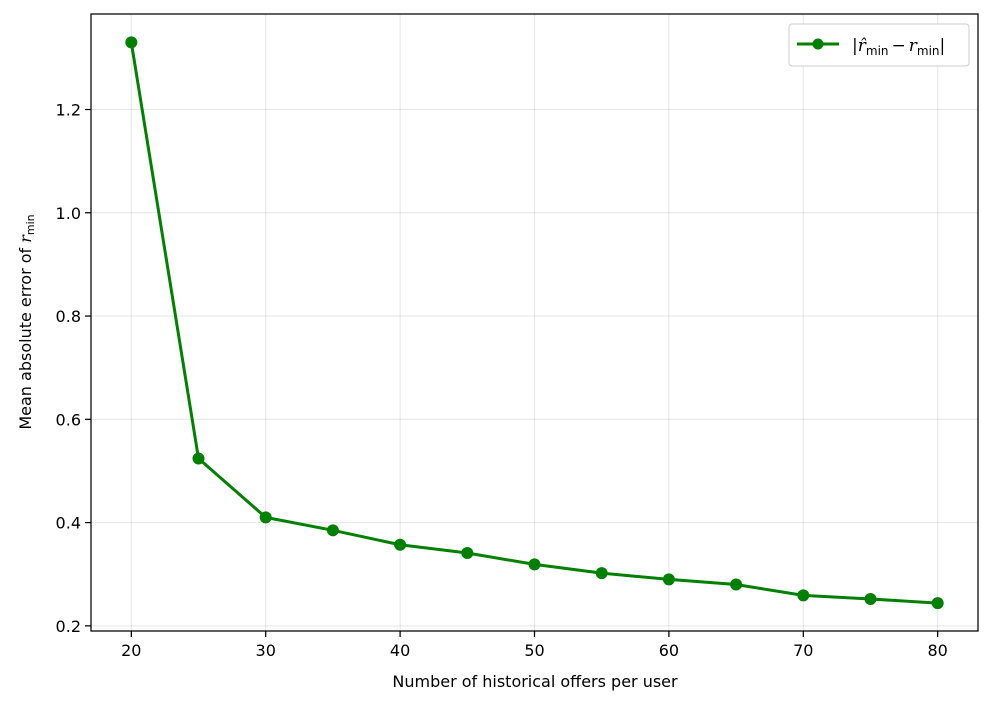  I want to click on legend-minus: −, so click(899, 46).